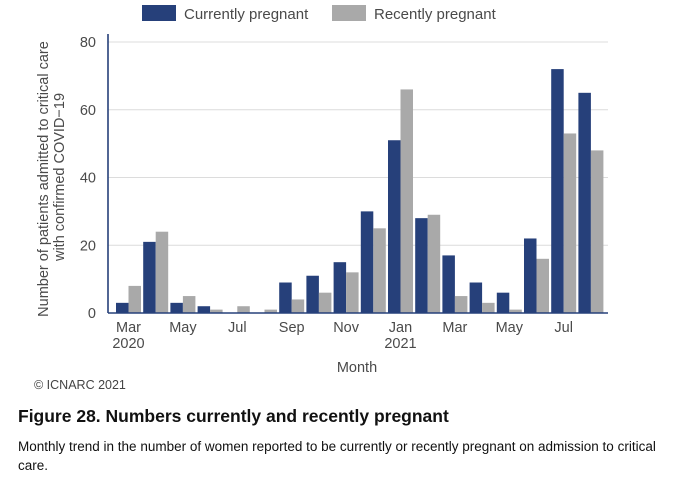 The image size is (680, 479). I want to click on bar-currently-pregnant-nov-2020, so click(340, 287).